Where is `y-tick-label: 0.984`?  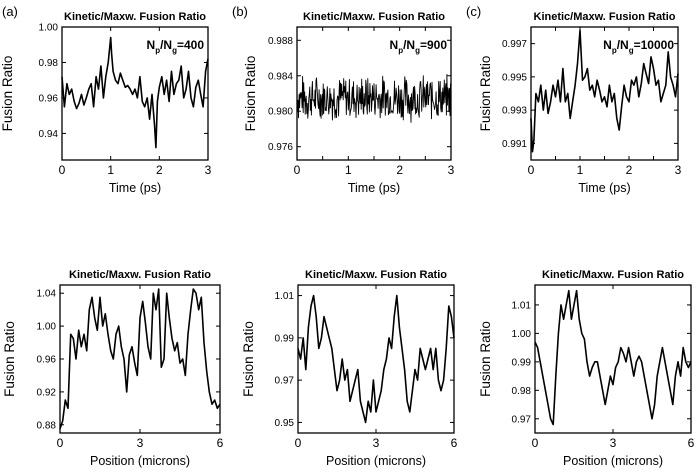 y-tick-label: 0.984 is located at coordinates (280, 76).